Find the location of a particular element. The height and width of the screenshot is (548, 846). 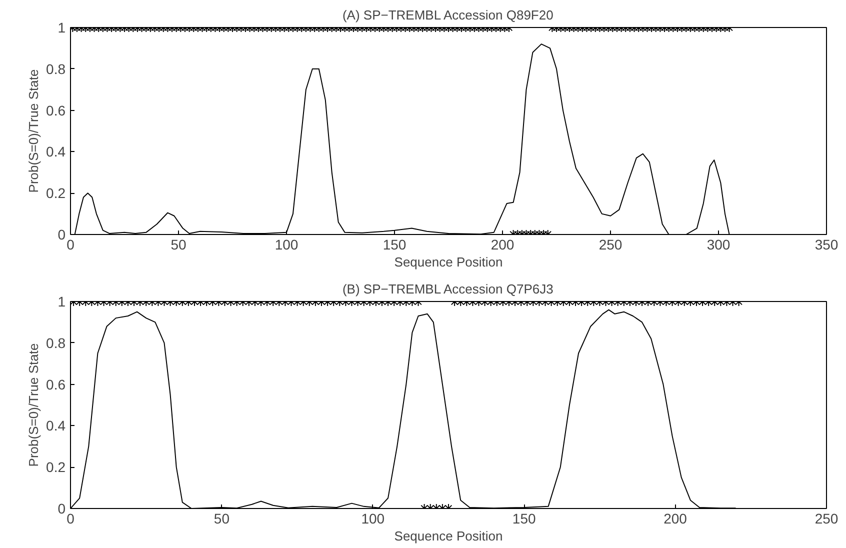

chart-title: (B) SP−TREMBL Accession Q7P6J3 is located at coordinates (448, 289).